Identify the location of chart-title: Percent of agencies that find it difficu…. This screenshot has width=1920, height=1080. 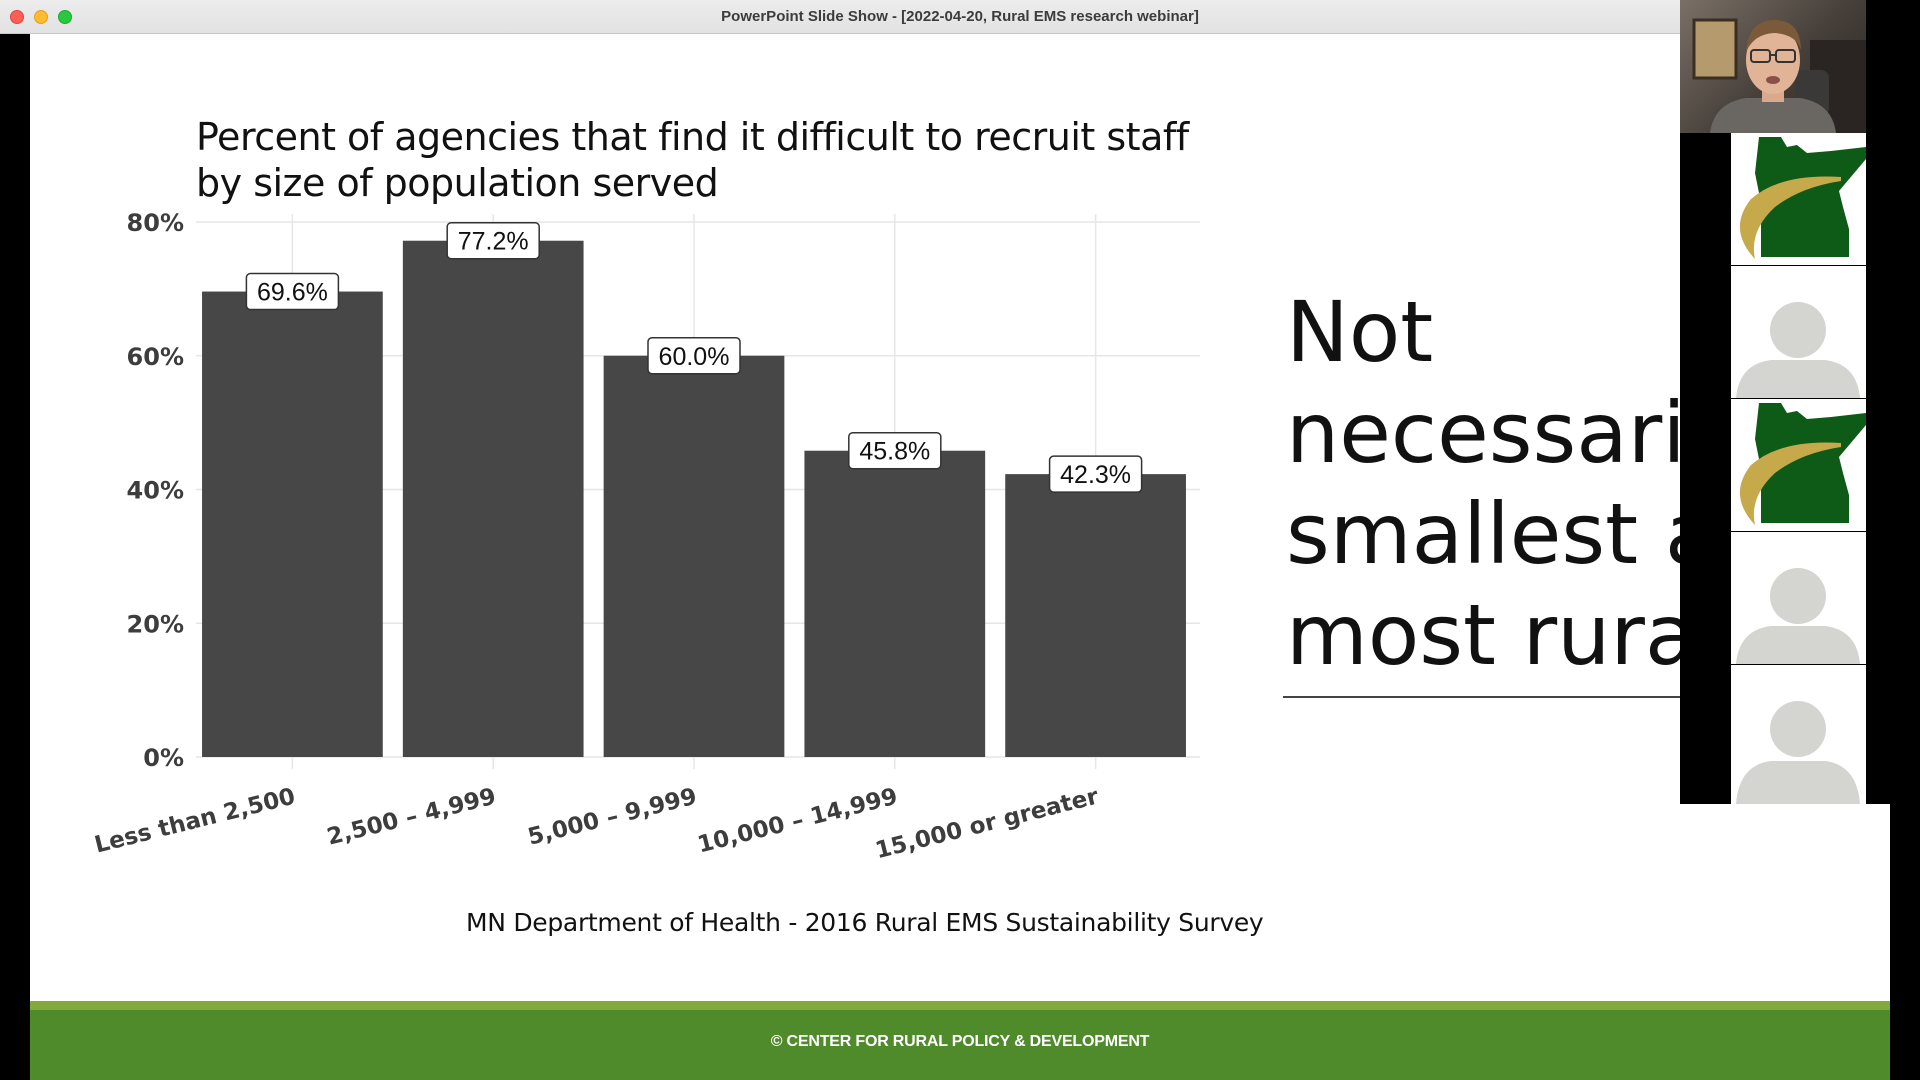
(692, 160).